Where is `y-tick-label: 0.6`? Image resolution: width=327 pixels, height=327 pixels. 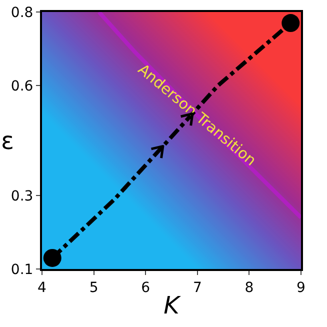
y-tick-label: 0.6 is located at coordinates (22, 86).